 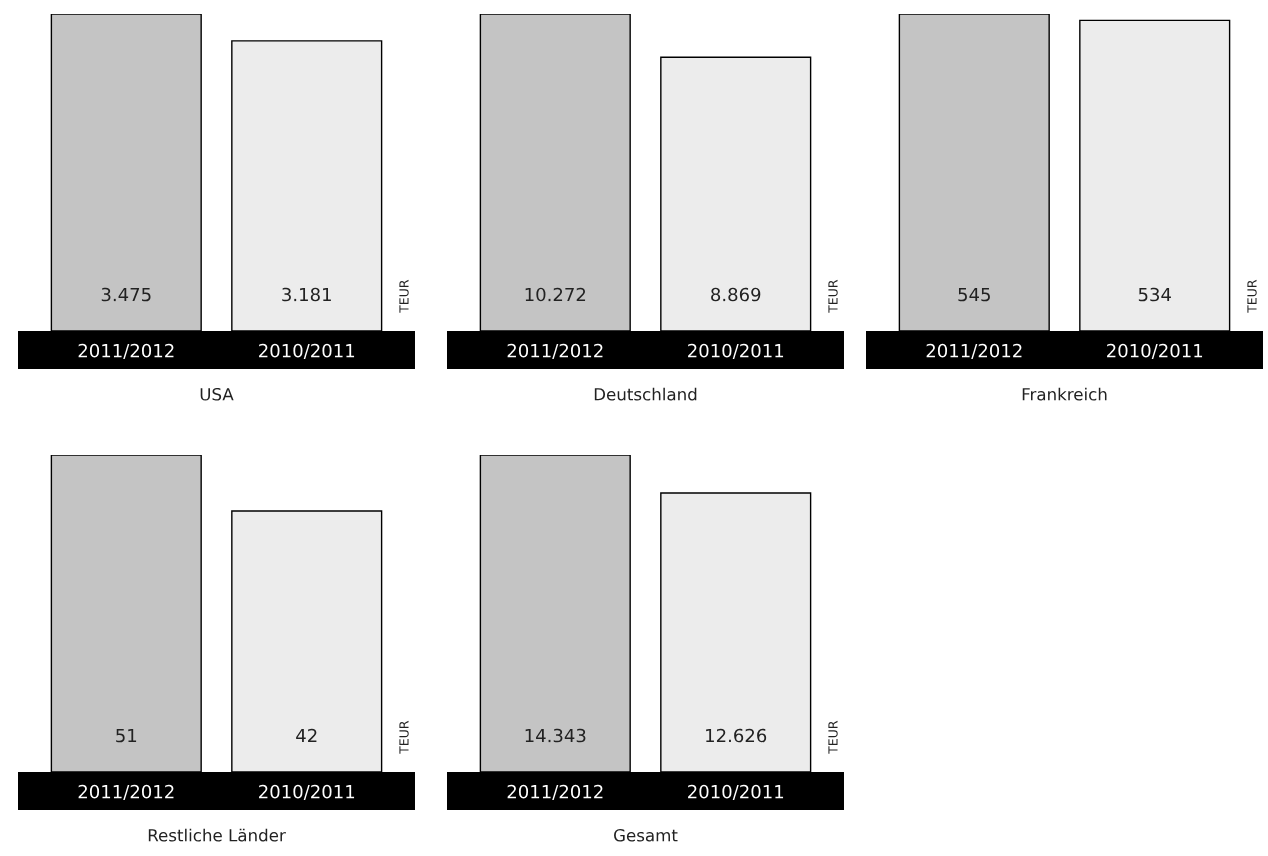 What do you see at coordinates (555, 735) in the screenshot?
I see `data-label: 14.343` at bounding box center [555, 735].